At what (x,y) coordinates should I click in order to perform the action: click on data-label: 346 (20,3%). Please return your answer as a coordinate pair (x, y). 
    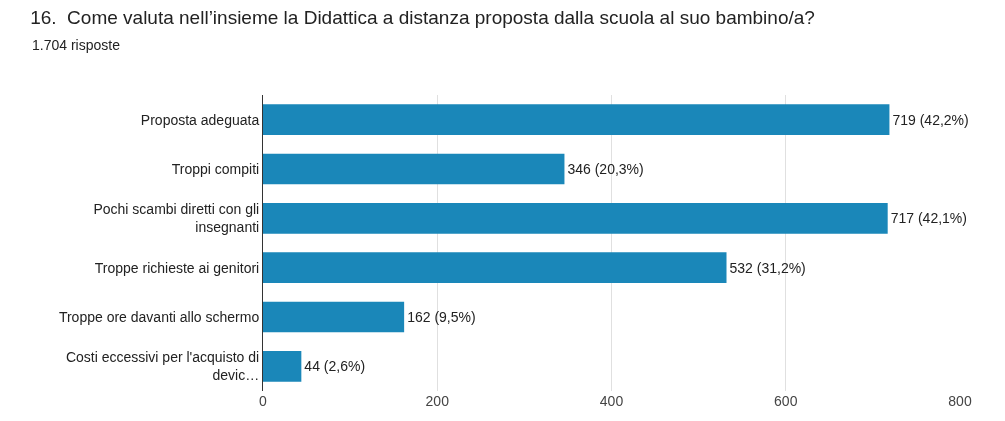
    Looking at the image, I should click on (605, 169).